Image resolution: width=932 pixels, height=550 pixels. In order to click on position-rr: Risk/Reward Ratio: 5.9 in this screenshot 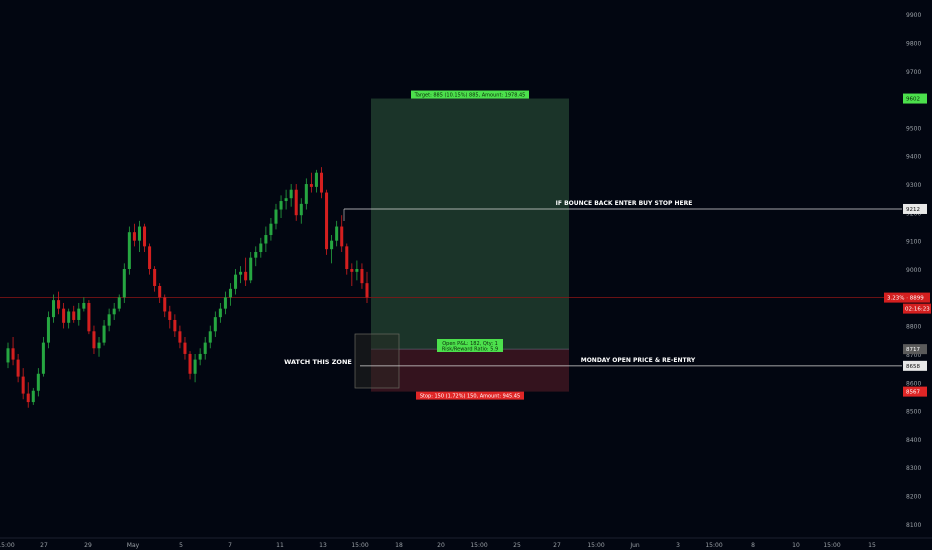, I will do `click(470, 350)`.